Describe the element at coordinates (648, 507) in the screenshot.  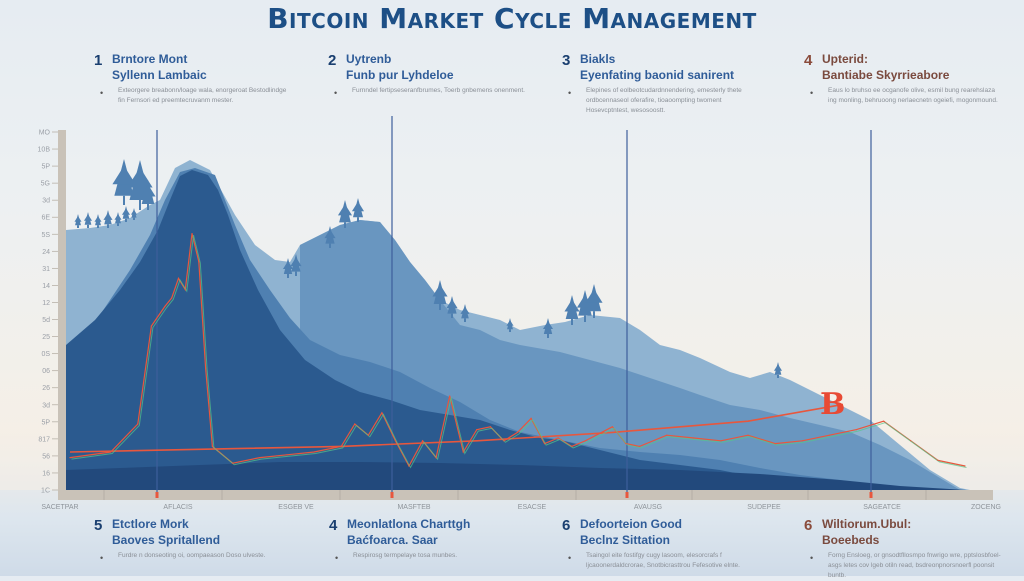
I see `x-tick-label: AVAUSG` at that location.